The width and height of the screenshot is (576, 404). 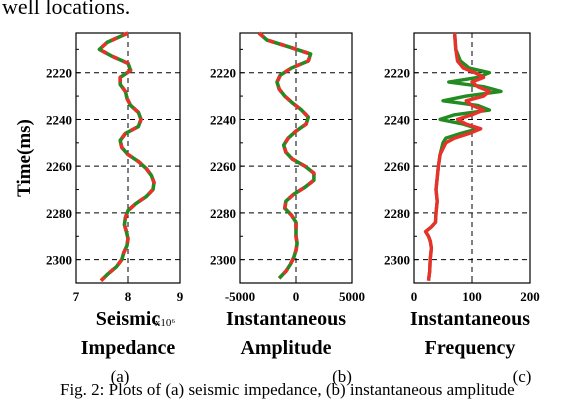 I want to click on y-axis-label: Time(ms), so click(x=24, y=158).